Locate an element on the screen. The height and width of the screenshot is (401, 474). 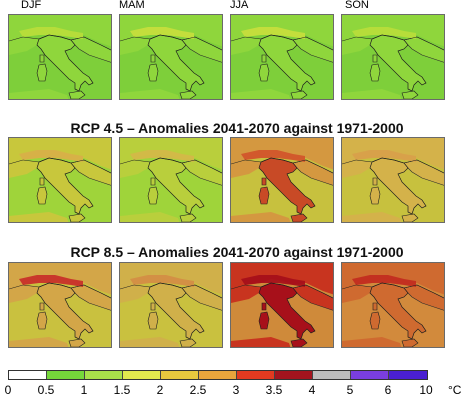
map-panel-jja-row0 is located at coordinates (282, 57).